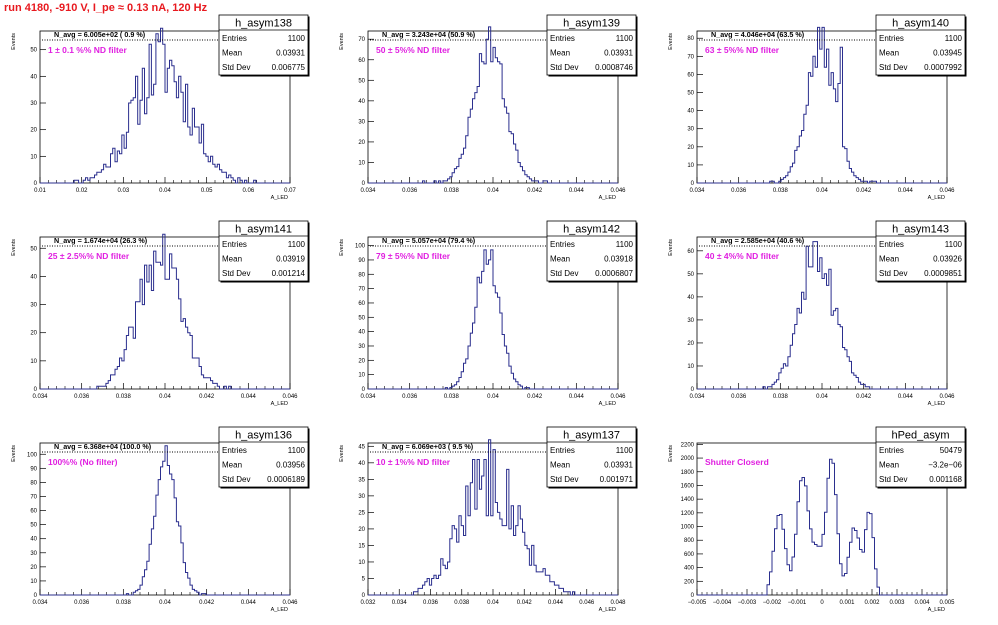 Image resolution: width=998 pixels, height=625 pixels. I want to click on y-tick-label: 40, so click(361, 464).